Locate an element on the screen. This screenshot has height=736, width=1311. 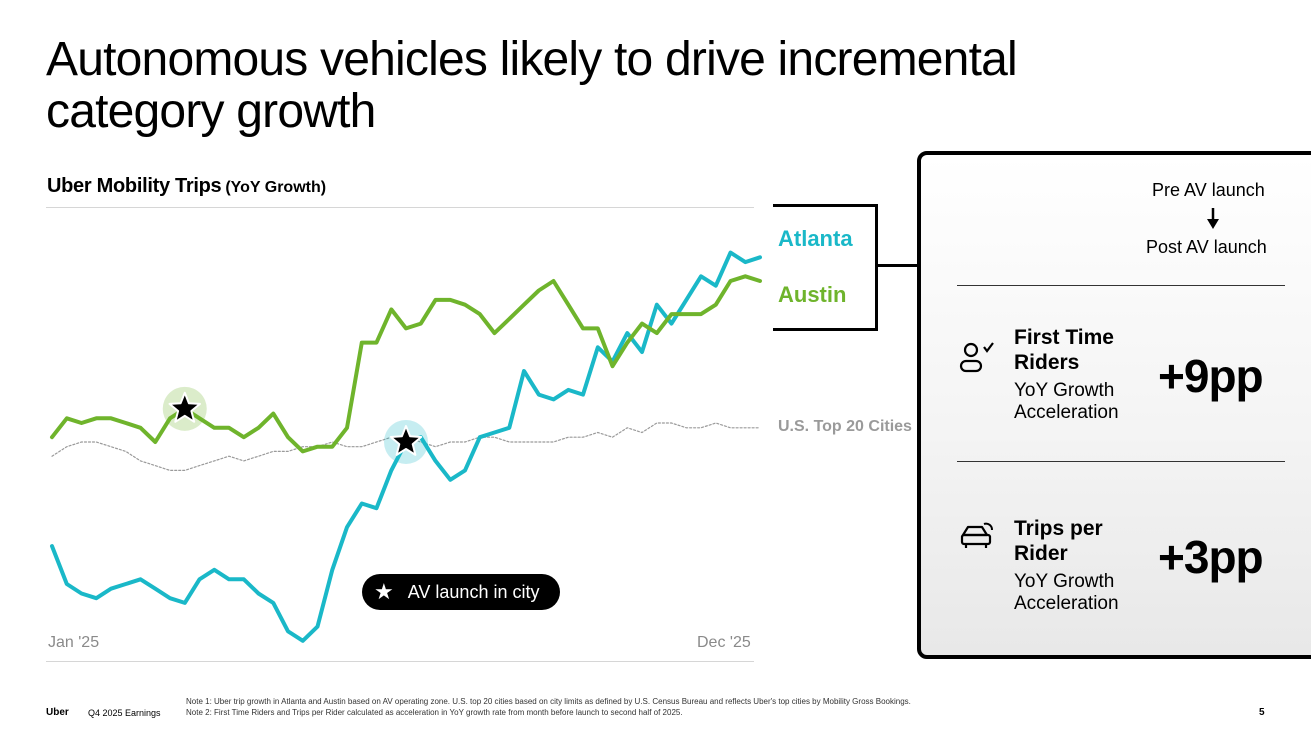
chart-bottom-divider is located at coordinates (400, 661).